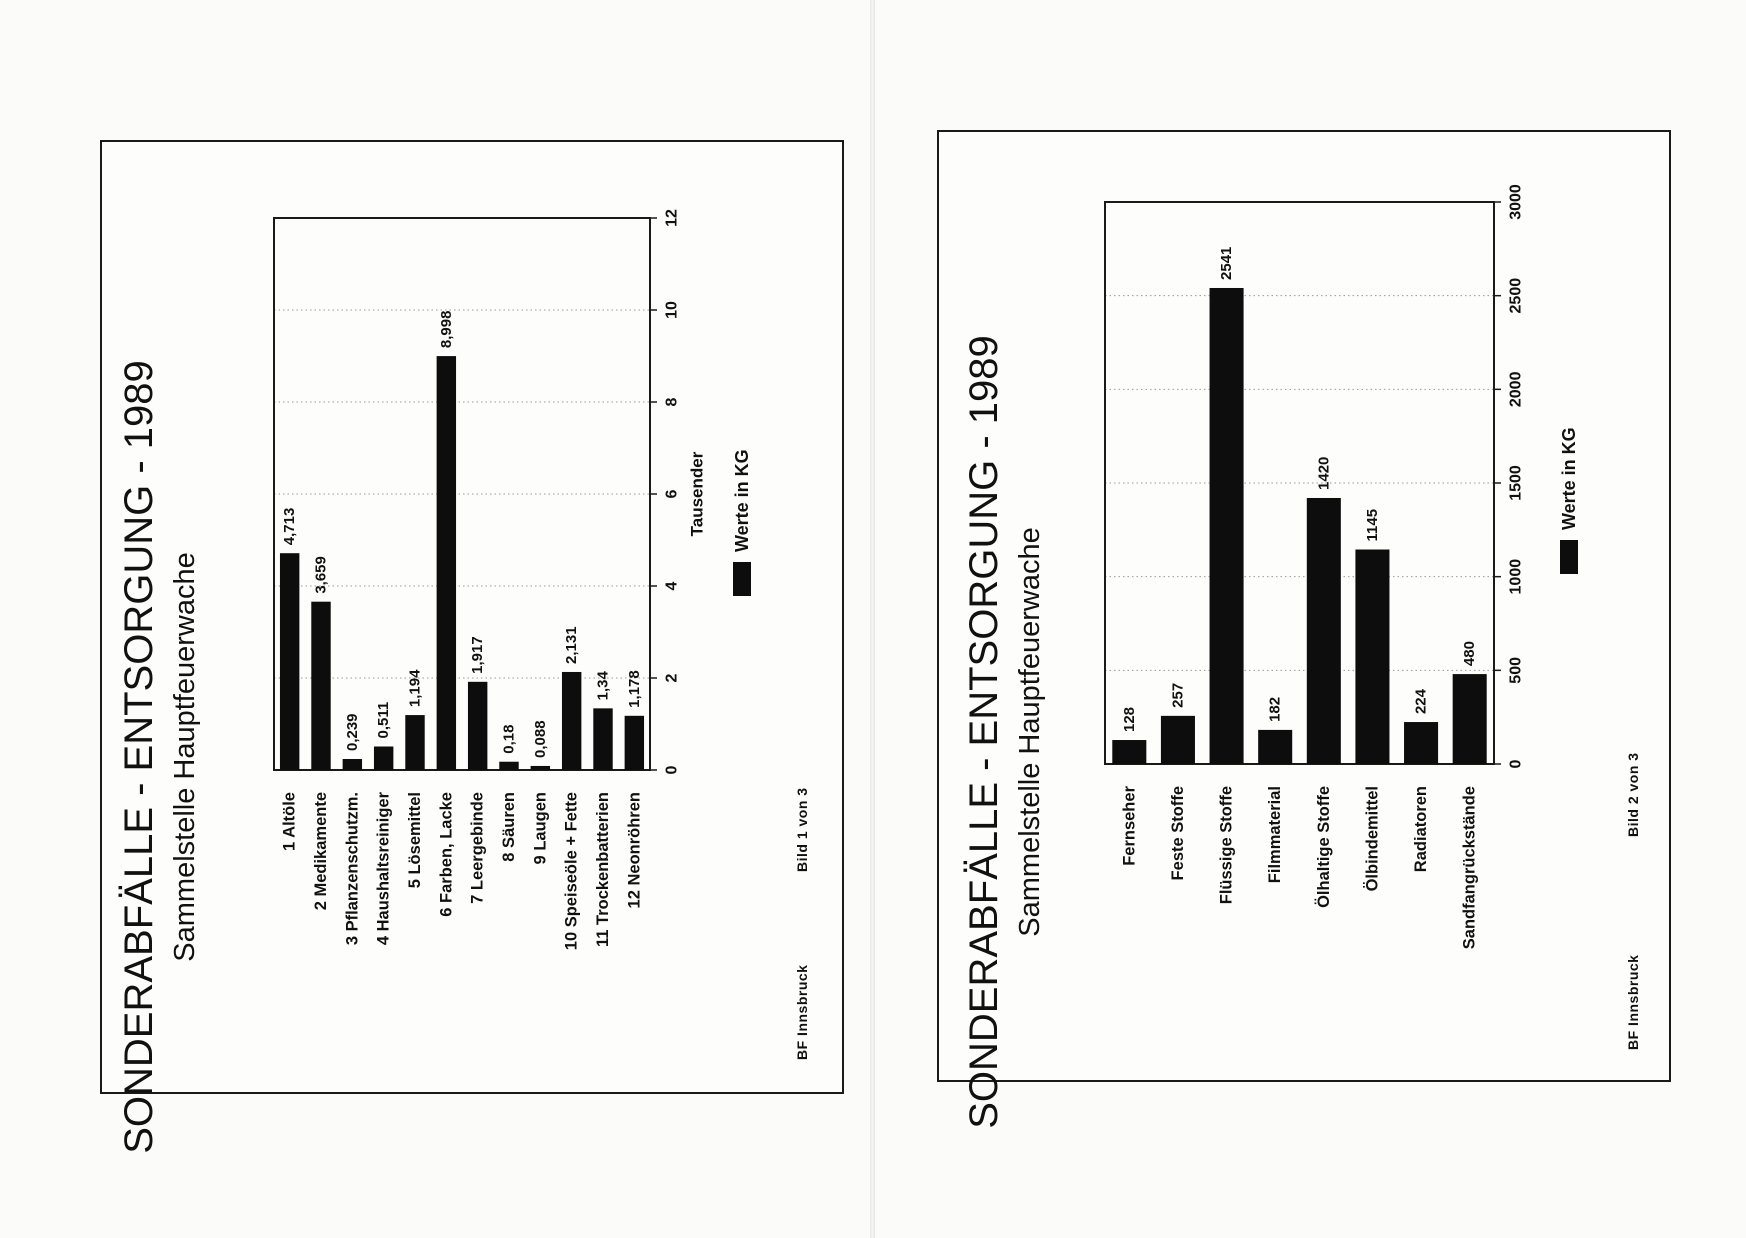 This screenshot has width=1746, height=1238. What do you see at coordinates (634, 689) in the screenshot?
I see `value-label: 1,178` at bounding box center [634, 689].